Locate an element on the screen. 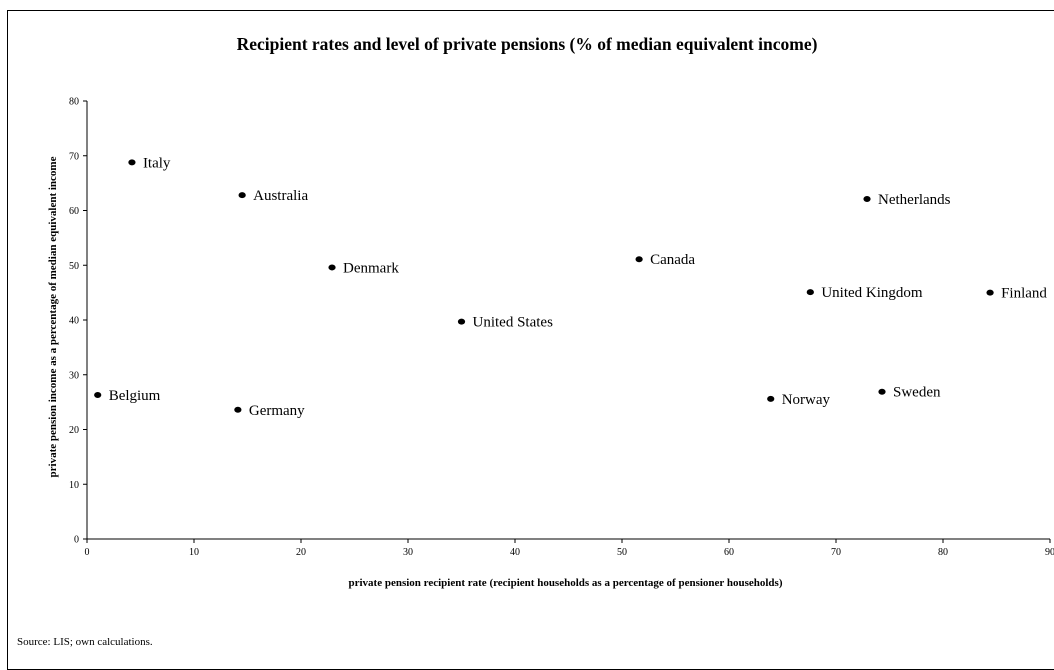  point-label: United States is located at coordinates (513, 323).